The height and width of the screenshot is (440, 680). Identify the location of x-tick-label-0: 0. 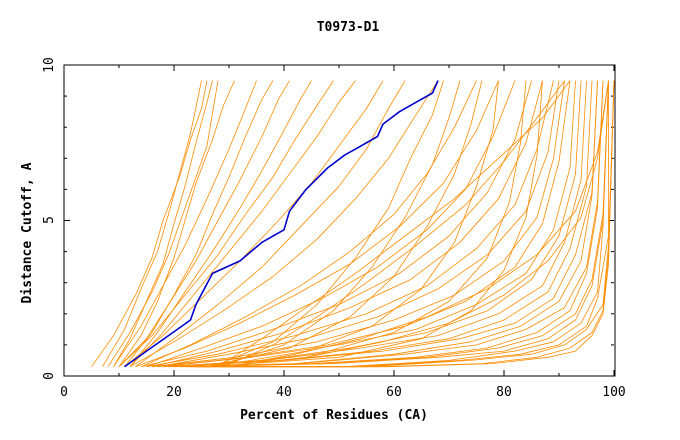
(64, 392).